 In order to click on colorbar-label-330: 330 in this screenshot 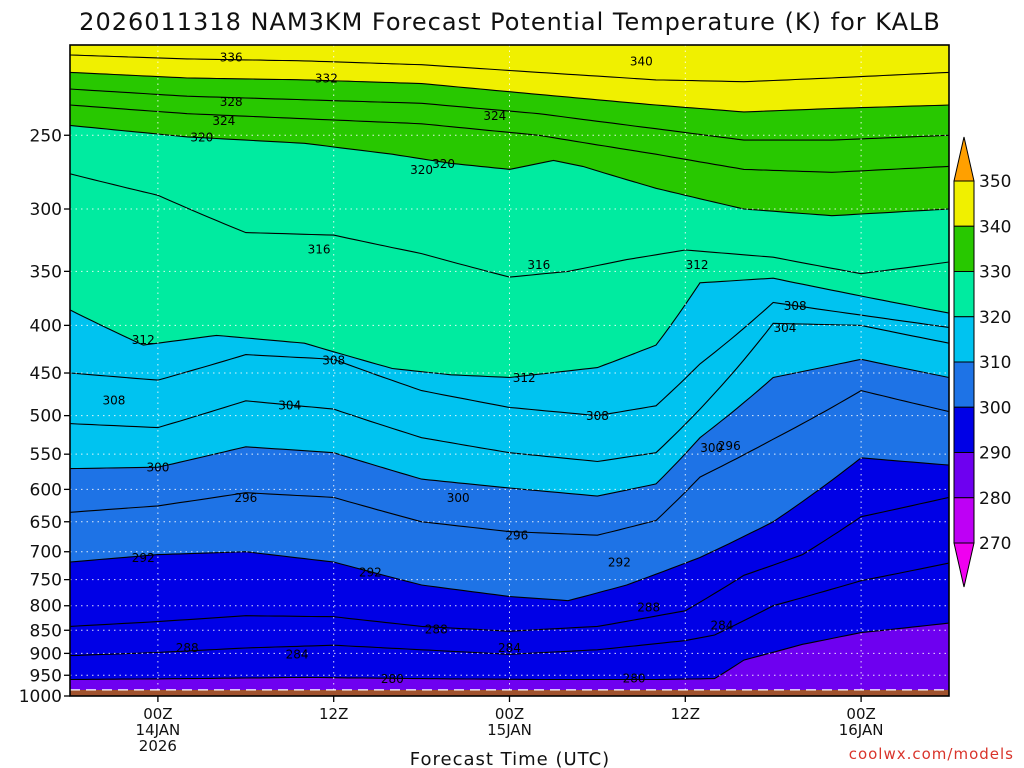, I will do `click(995, 273)`.